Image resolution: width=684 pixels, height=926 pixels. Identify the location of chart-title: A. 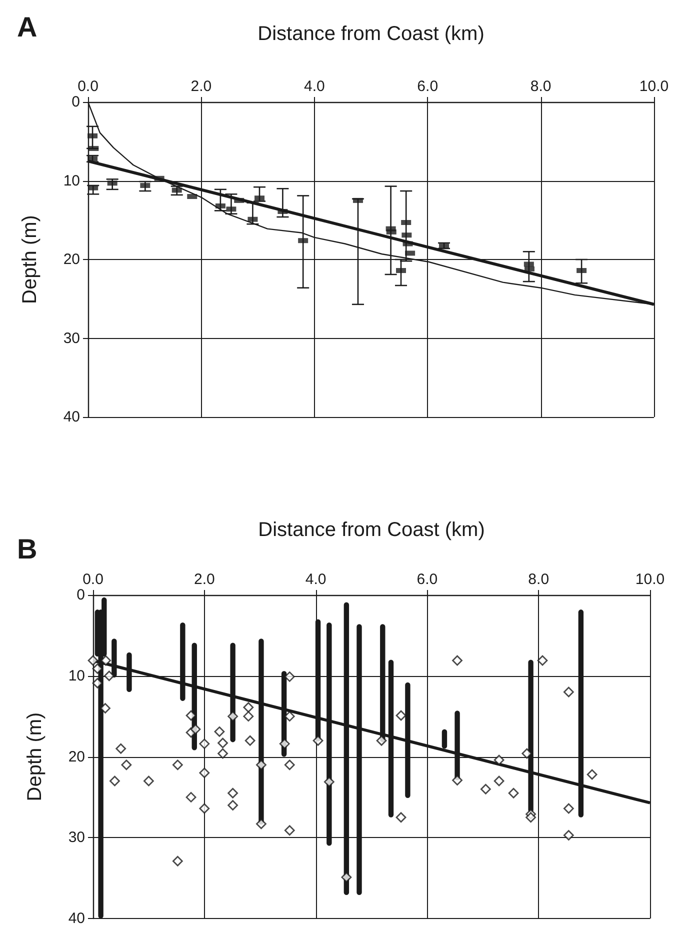
(27, 27).